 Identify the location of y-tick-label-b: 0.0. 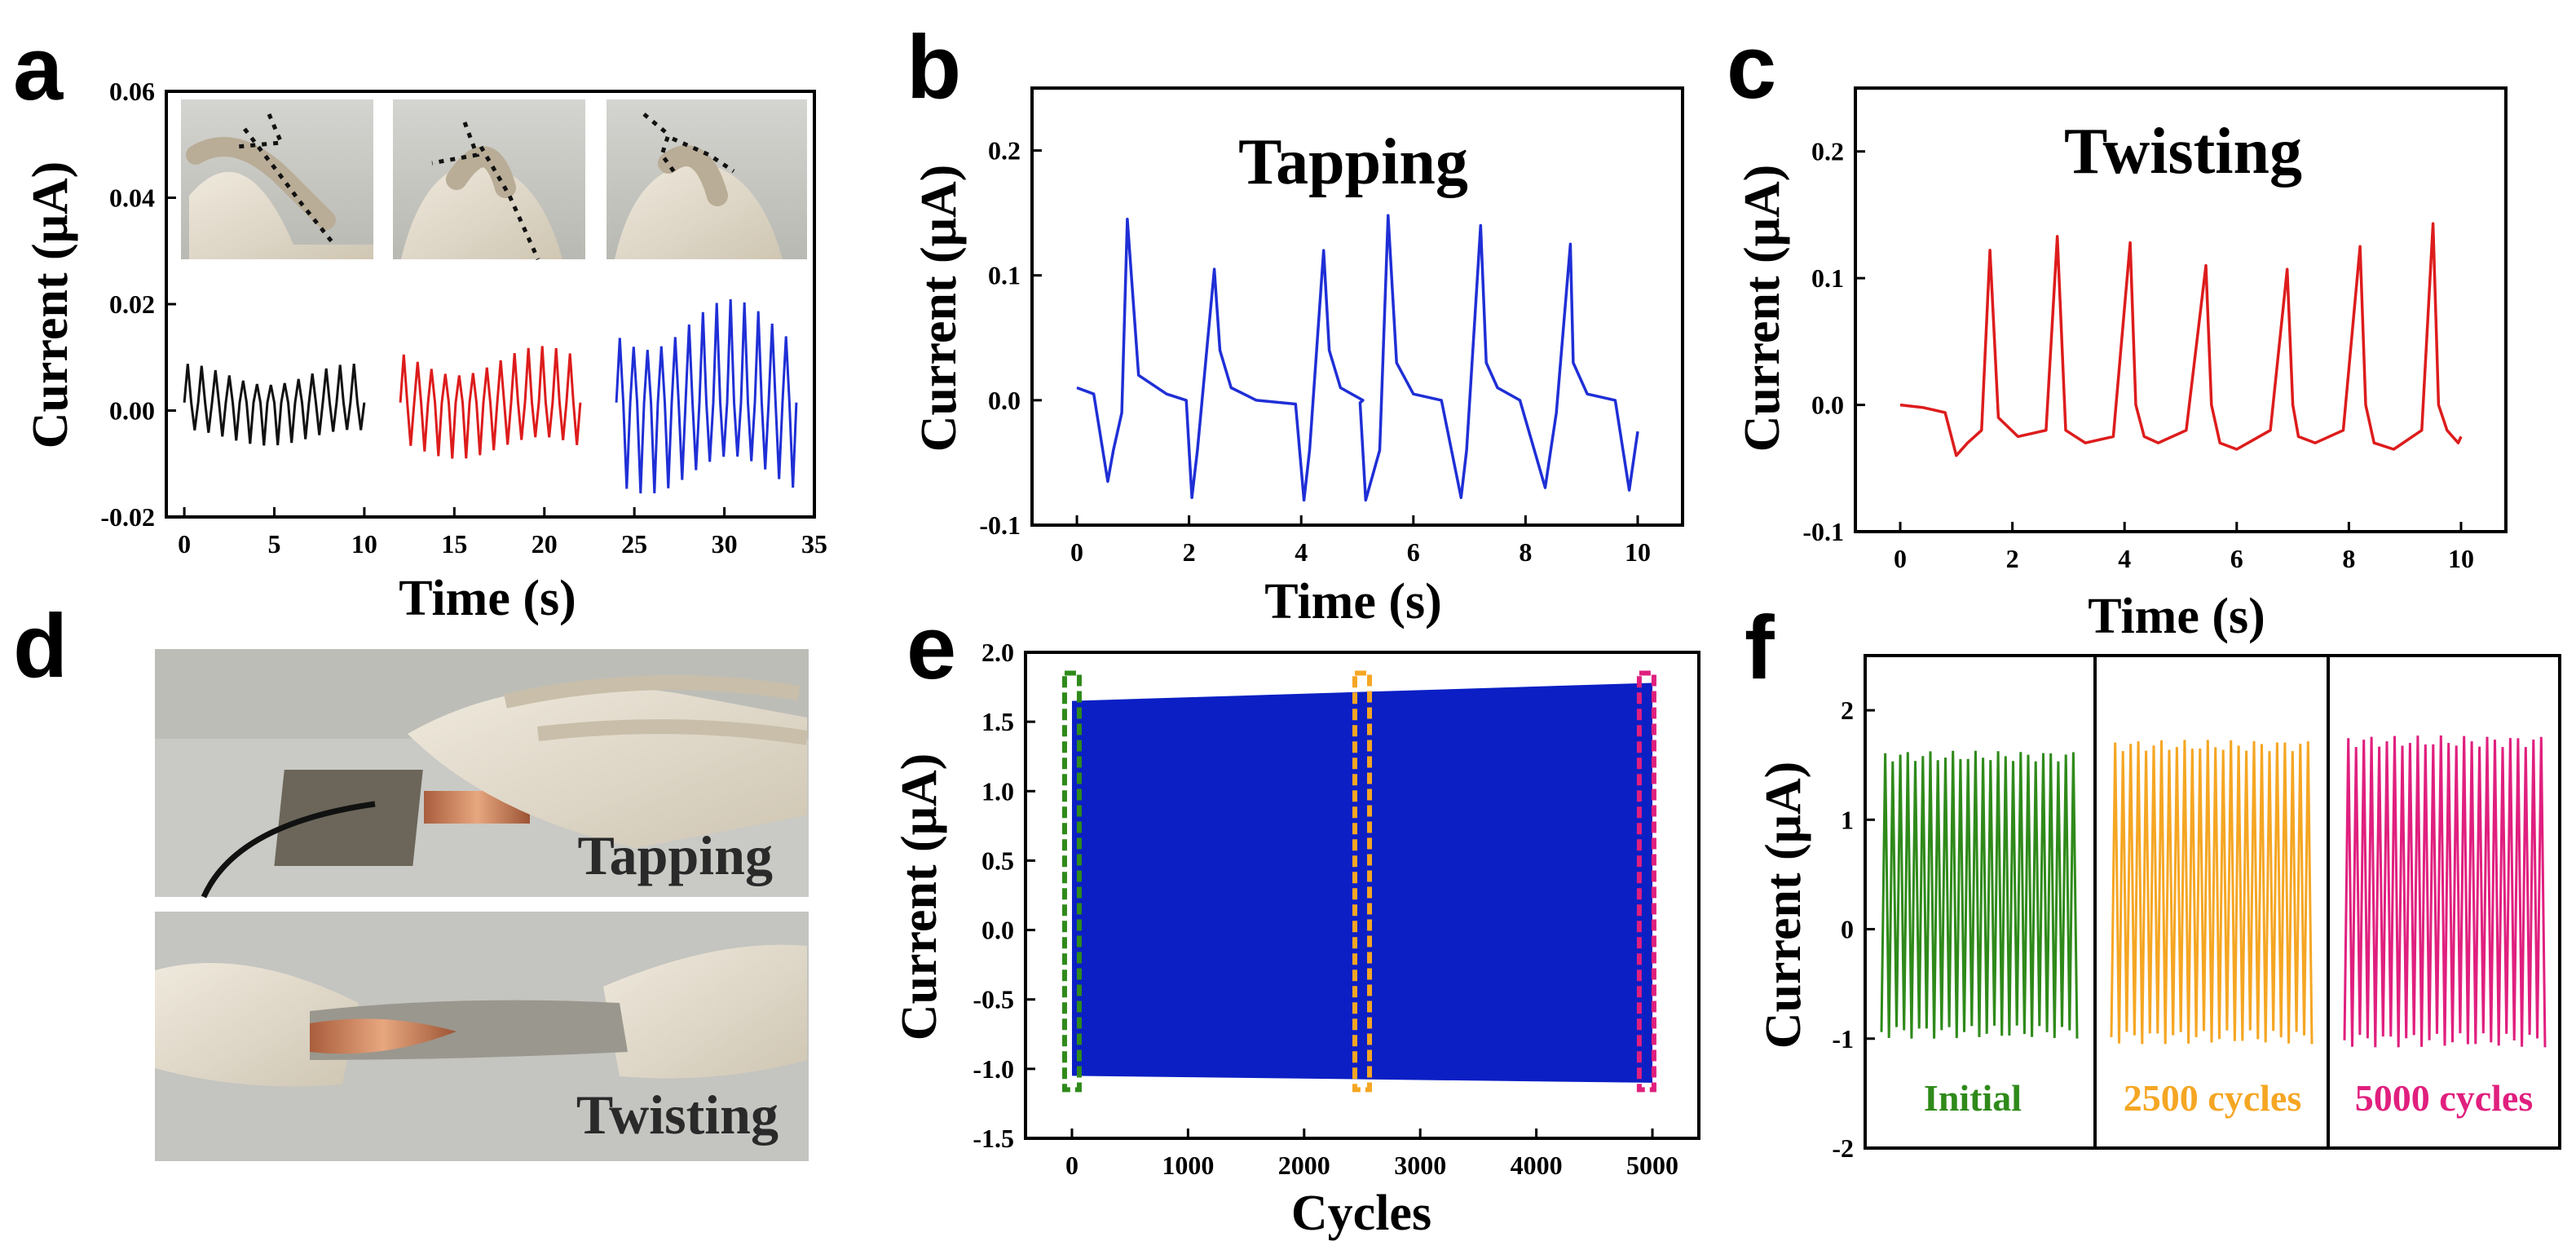
(1004, 400).